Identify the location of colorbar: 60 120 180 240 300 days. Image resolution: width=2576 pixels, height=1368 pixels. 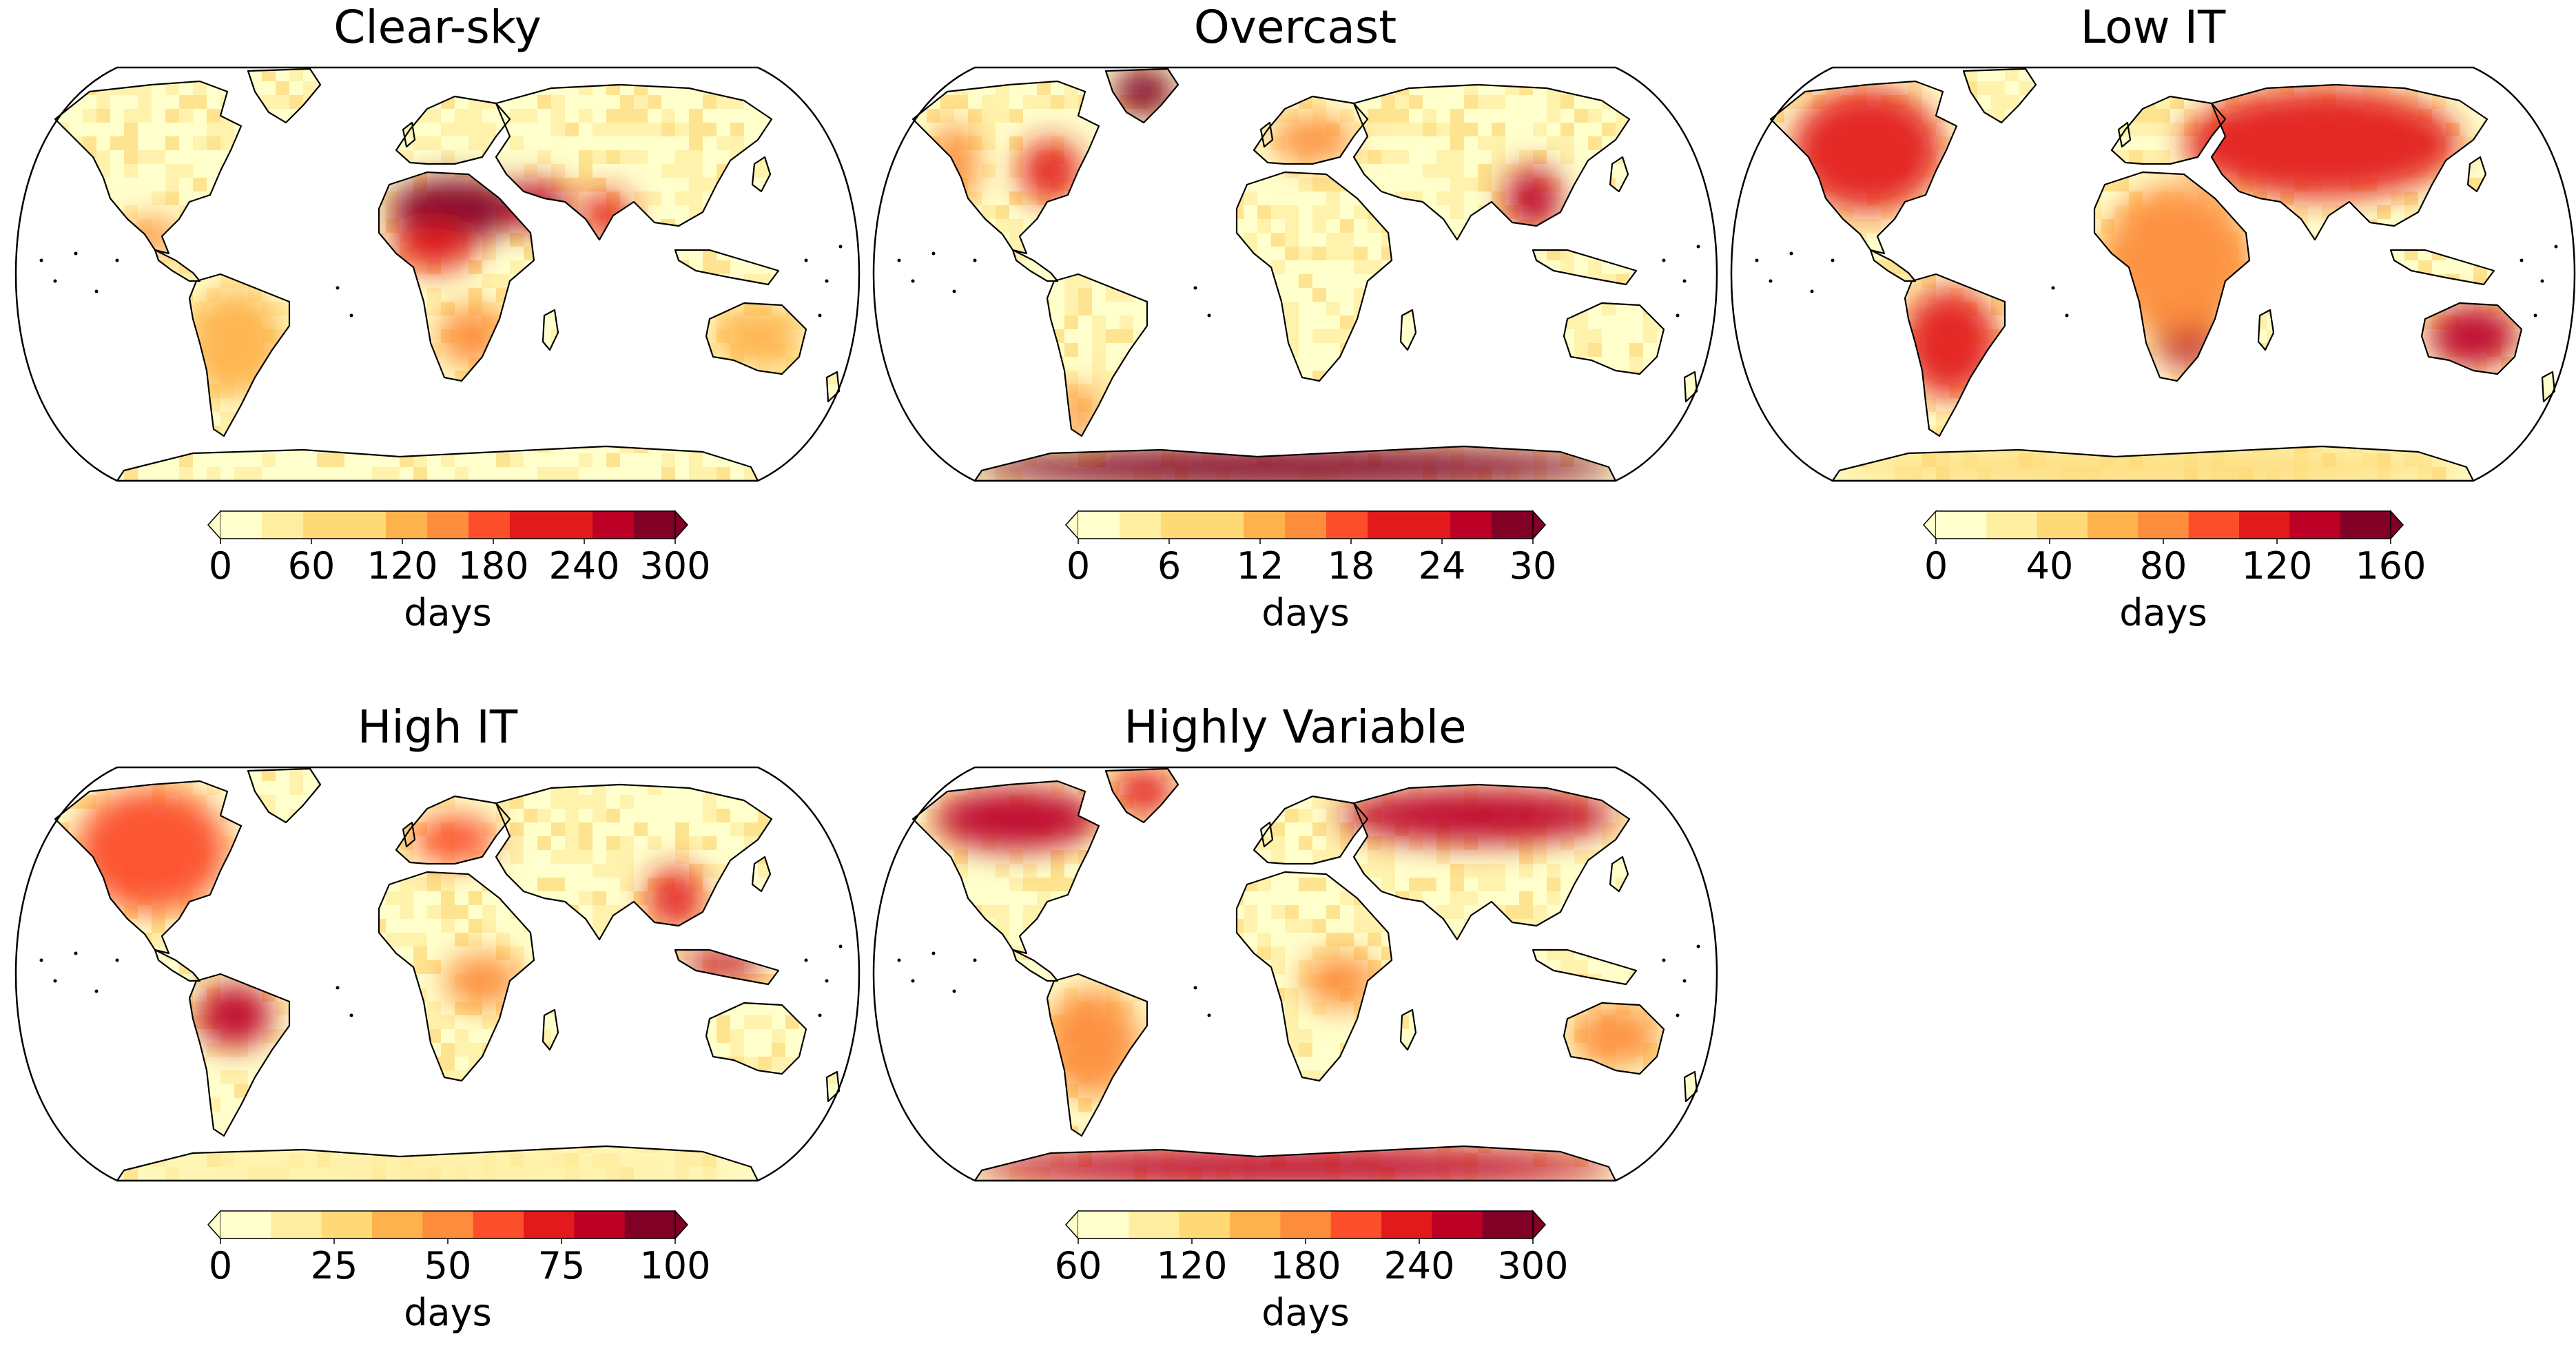
(1312, 1272).